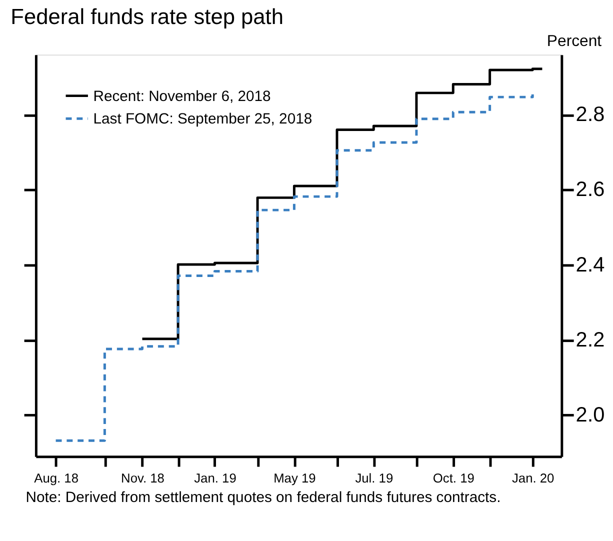 This screenshot has width=613, height=541. What do you see at coordinates (453, 478) in the screenshot?
I see `x-tick-label: Oct. 19` at bounding box center [453, 478].